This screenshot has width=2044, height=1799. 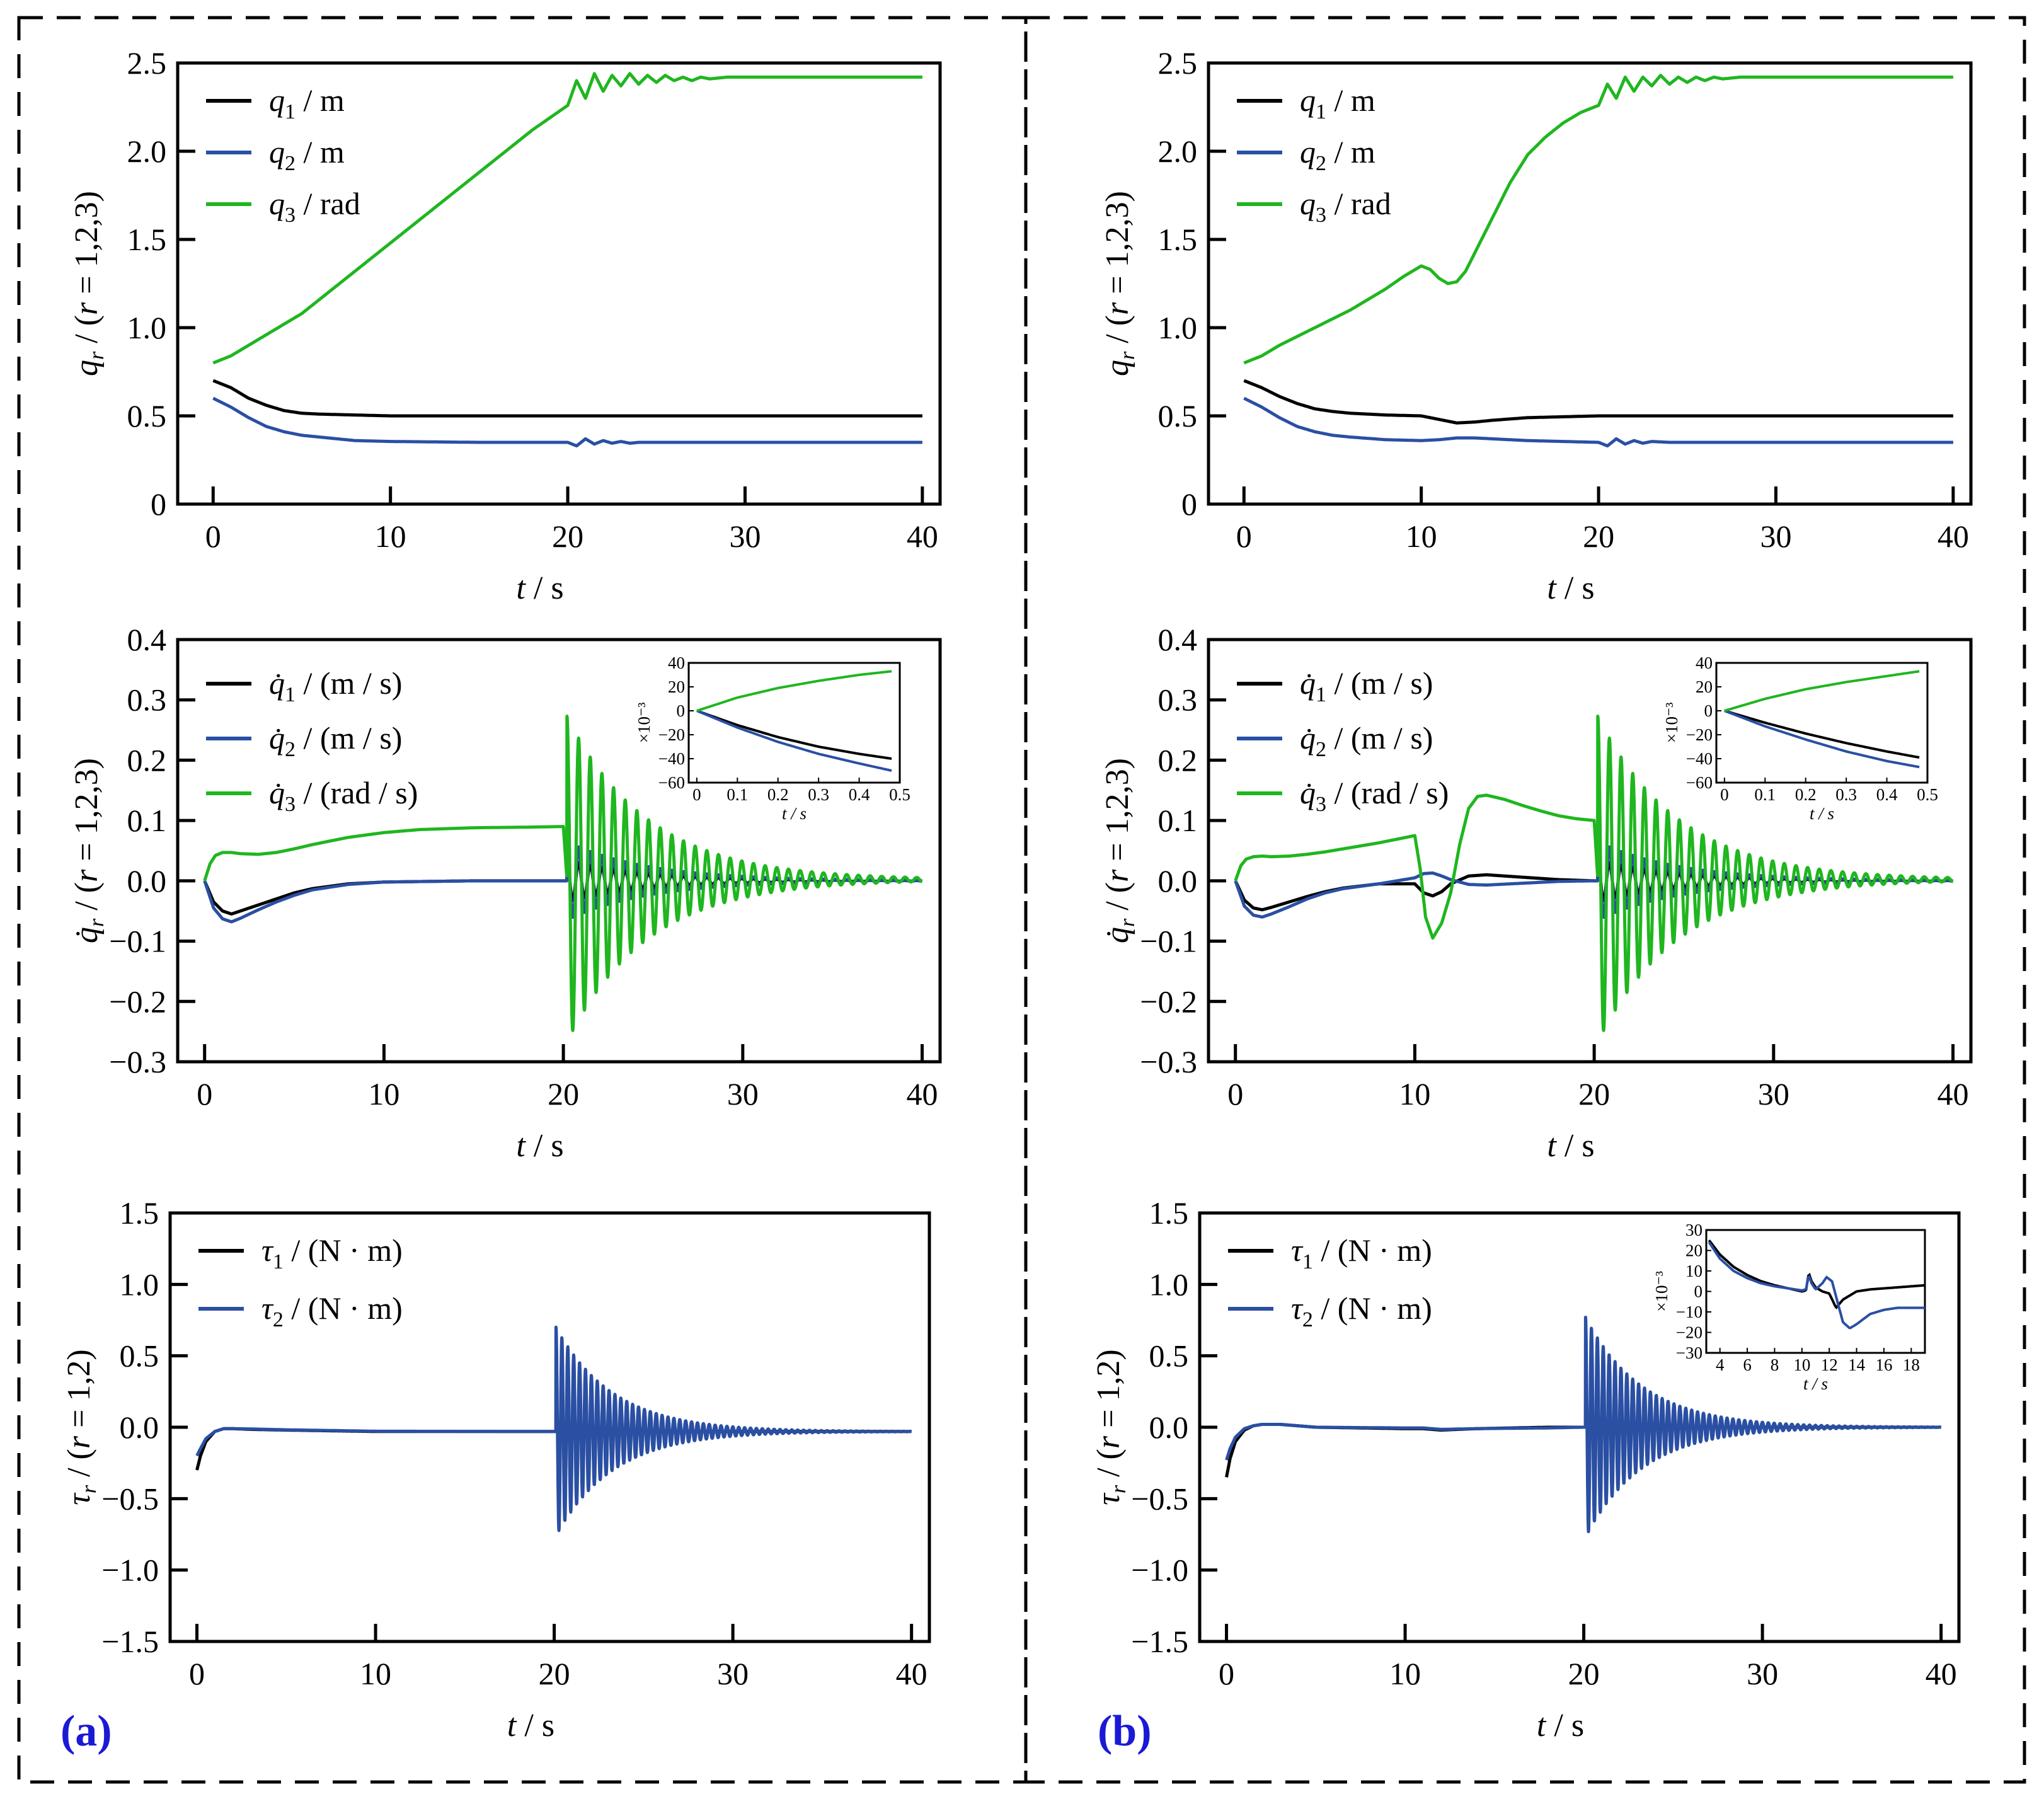 What do you see at coordinates (1720, 1364) in the screenshot?
I see `inset-xtick-label: 4` at bounding box center [1720, 1364].